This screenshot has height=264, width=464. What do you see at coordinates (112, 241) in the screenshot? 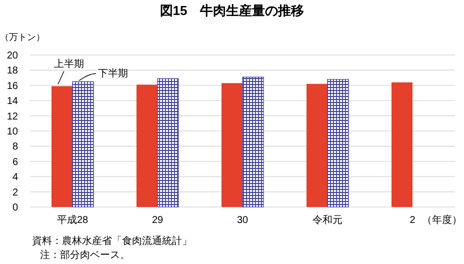
I see `text: 資料：農林水産省「食肉流通統計」` at bounding box center [112, 241].